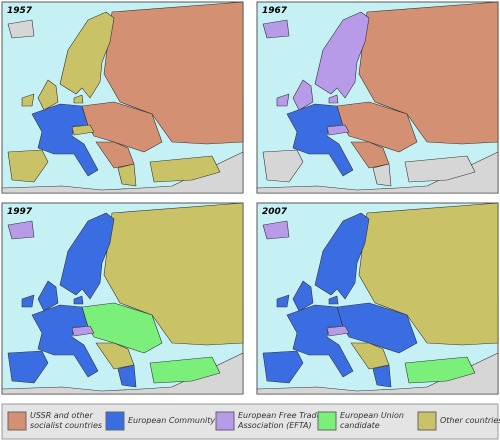 This screenshot has width=500, height=441. Describe the element at coordinates (61, 415) in the screenshot. I see `legend-label: USSR and other` at that location.